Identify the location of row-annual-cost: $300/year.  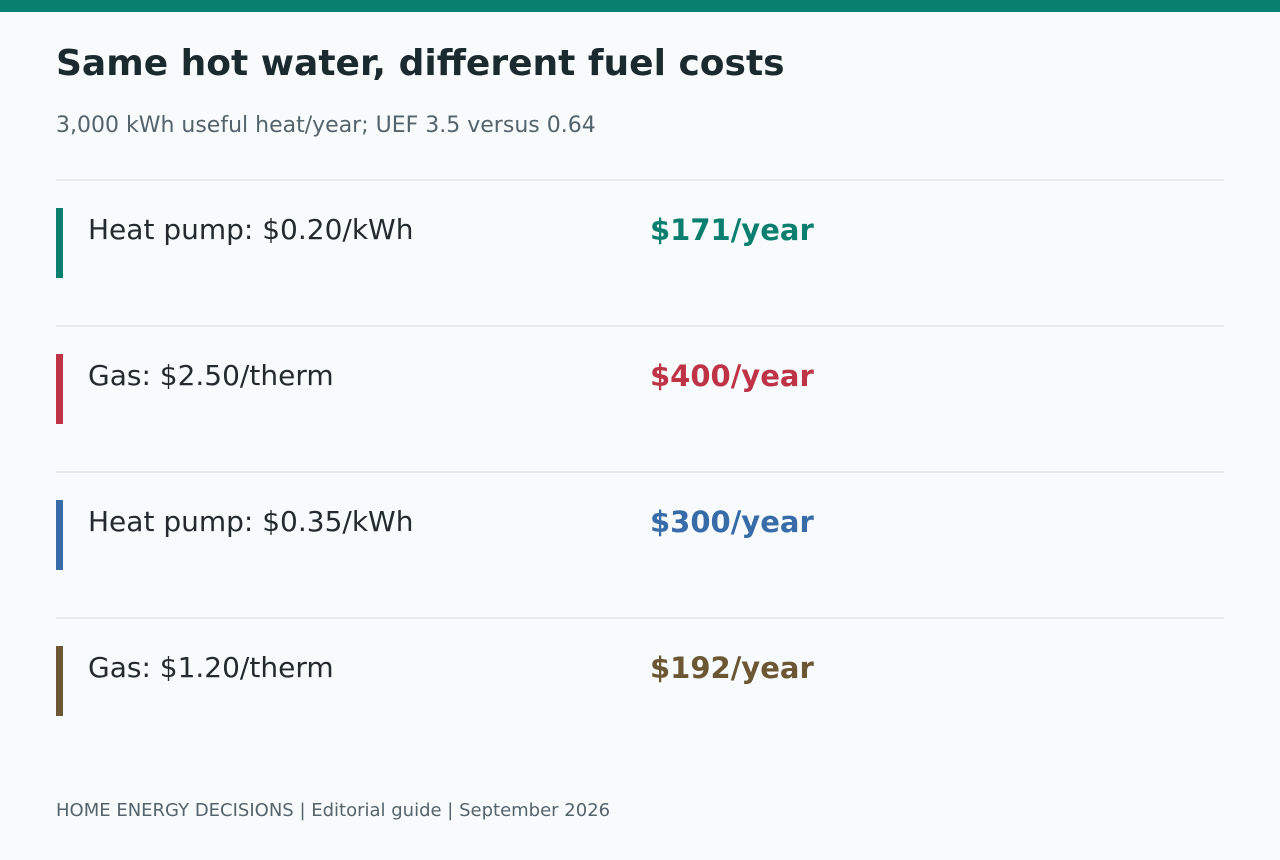
(732, 522).